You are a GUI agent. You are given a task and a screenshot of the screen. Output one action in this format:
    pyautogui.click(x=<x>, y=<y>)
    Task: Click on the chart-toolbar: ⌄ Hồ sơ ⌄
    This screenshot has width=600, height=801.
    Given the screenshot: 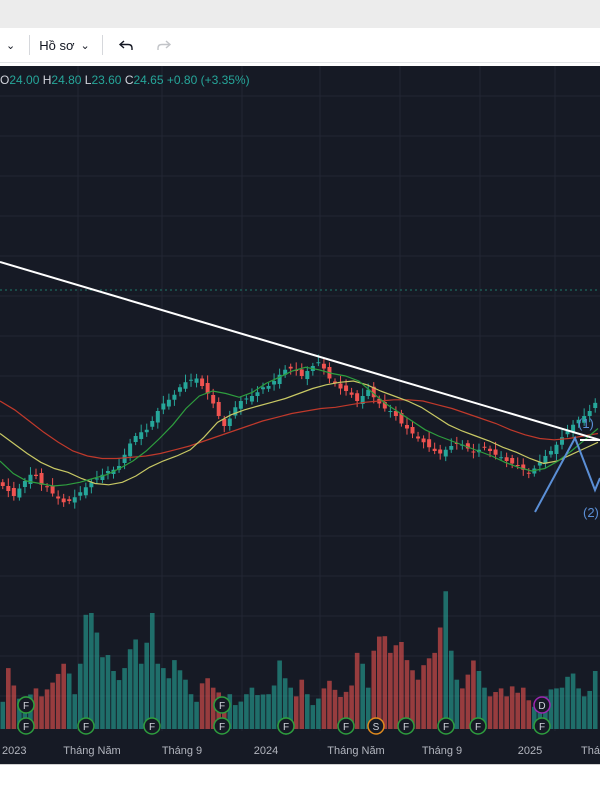 What is the action you would take?
    pyautogui.click(x=300, y=45)
    